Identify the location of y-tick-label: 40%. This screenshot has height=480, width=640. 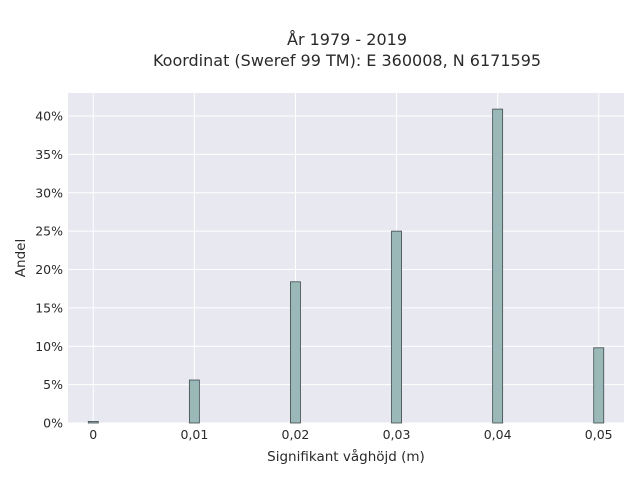
(49, 116).